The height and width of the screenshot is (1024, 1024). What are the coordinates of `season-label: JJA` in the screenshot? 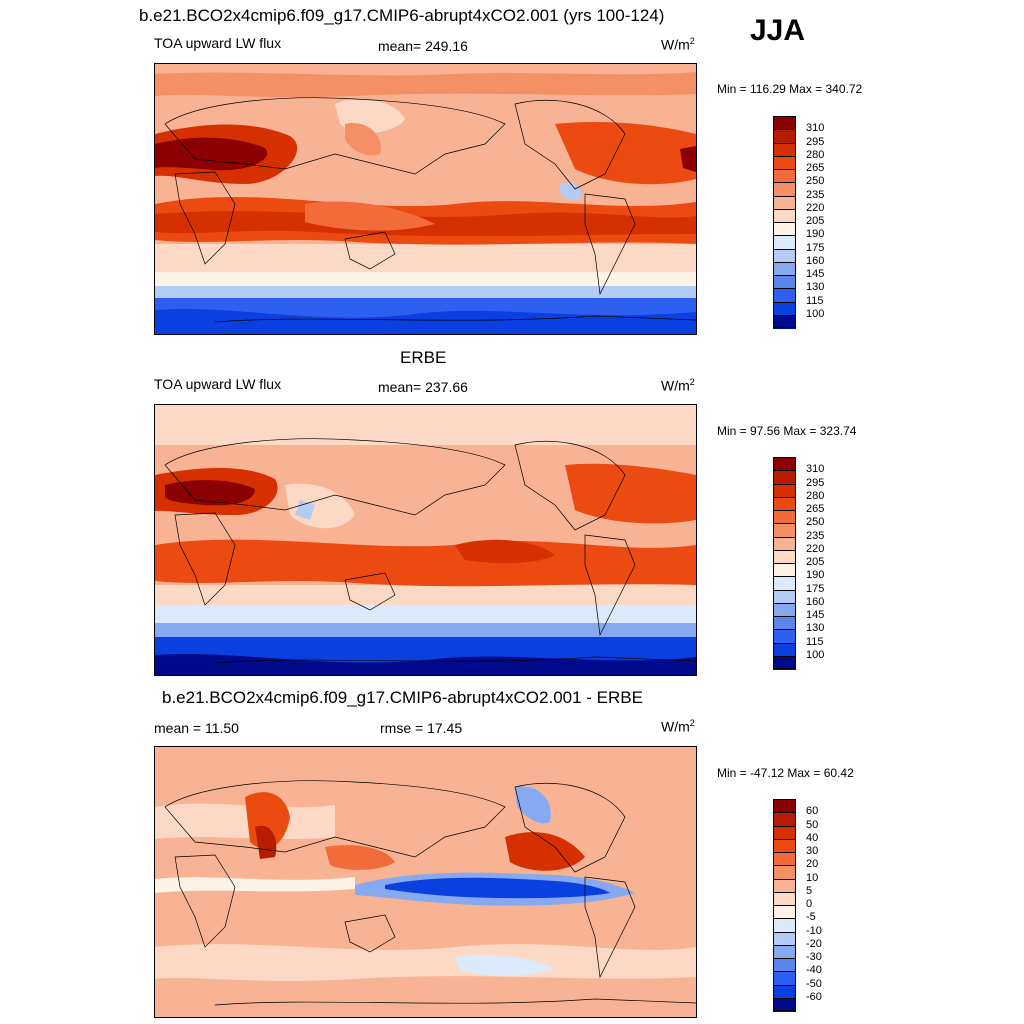 It's located at (778, 30).